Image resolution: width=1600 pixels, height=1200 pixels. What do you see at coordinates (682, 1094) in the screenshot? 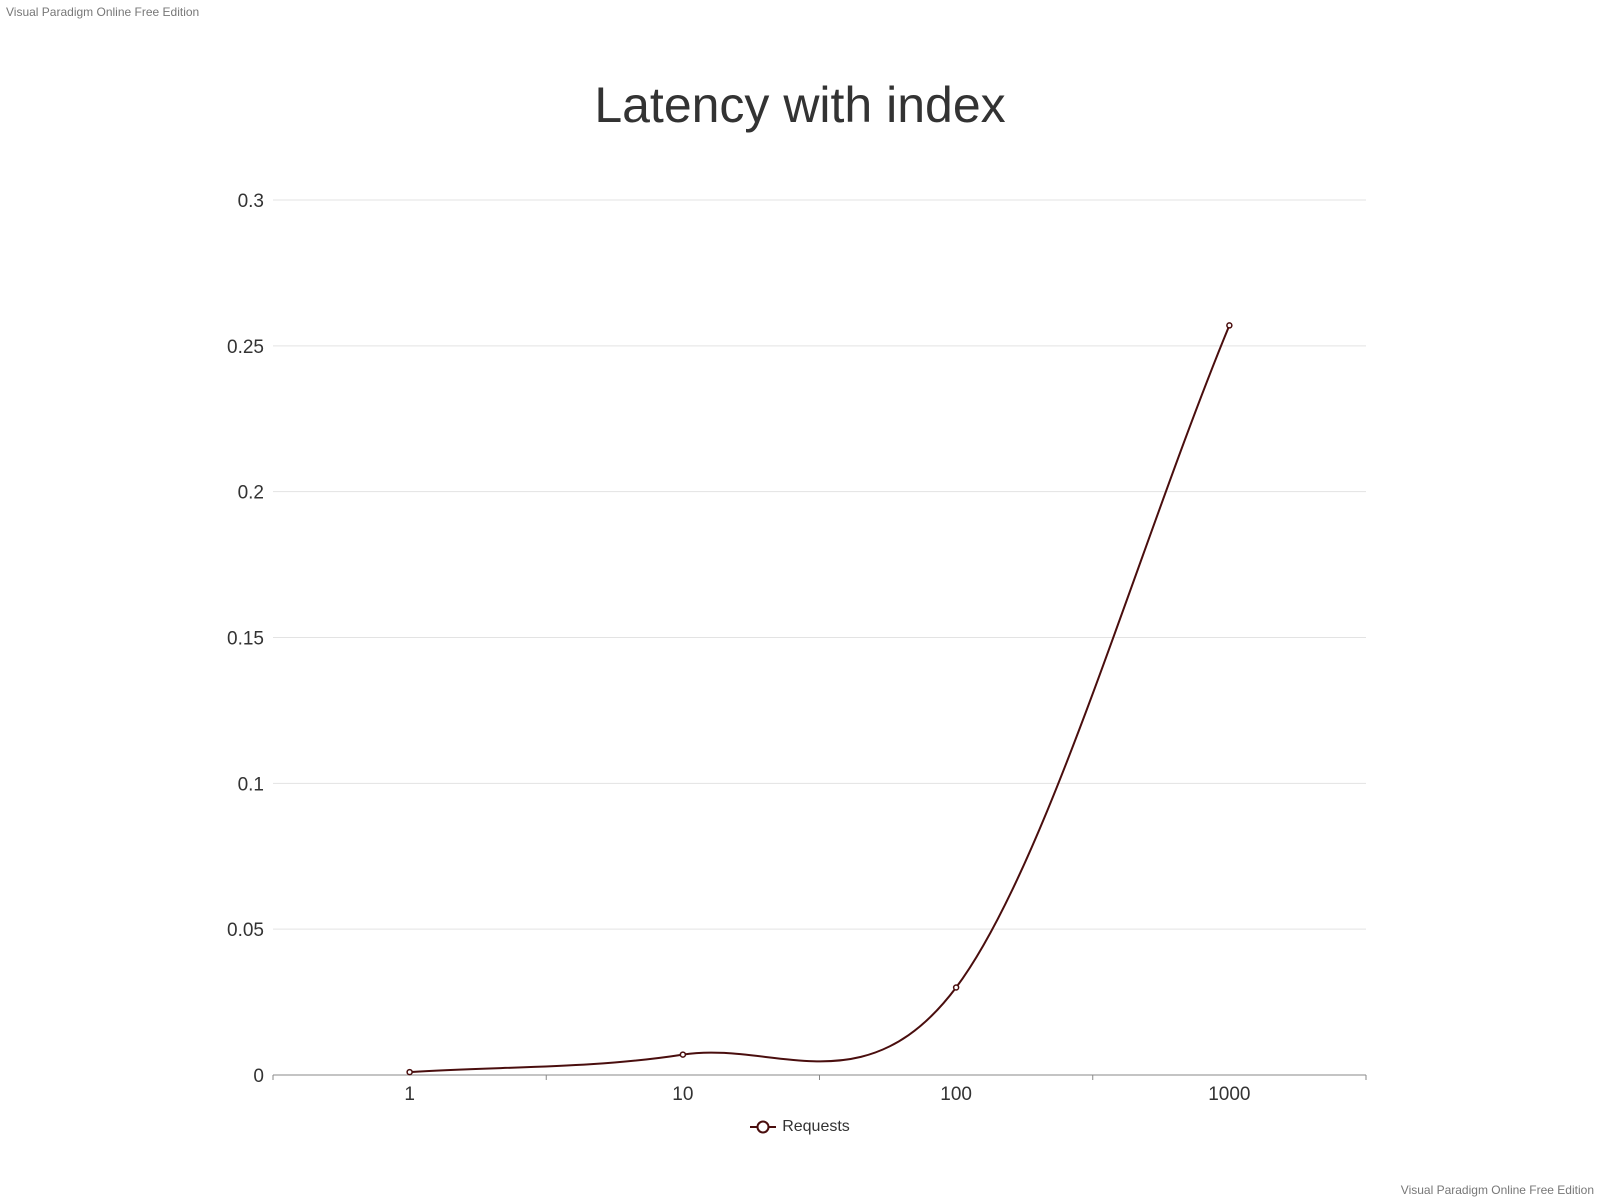
I see `x-tick-label: 10` at bounding box center [682, 1094].